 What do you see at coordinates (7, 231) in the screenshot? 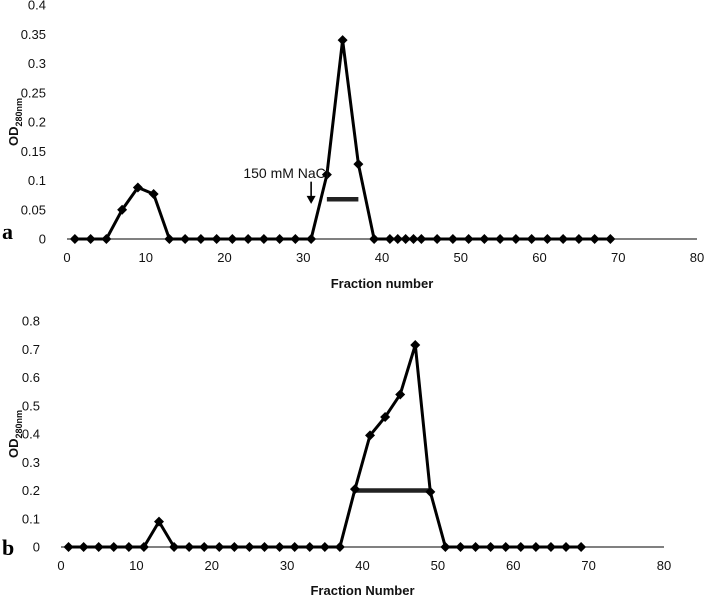
I see `panel-label-a: a` at bounding box center [7, 231].